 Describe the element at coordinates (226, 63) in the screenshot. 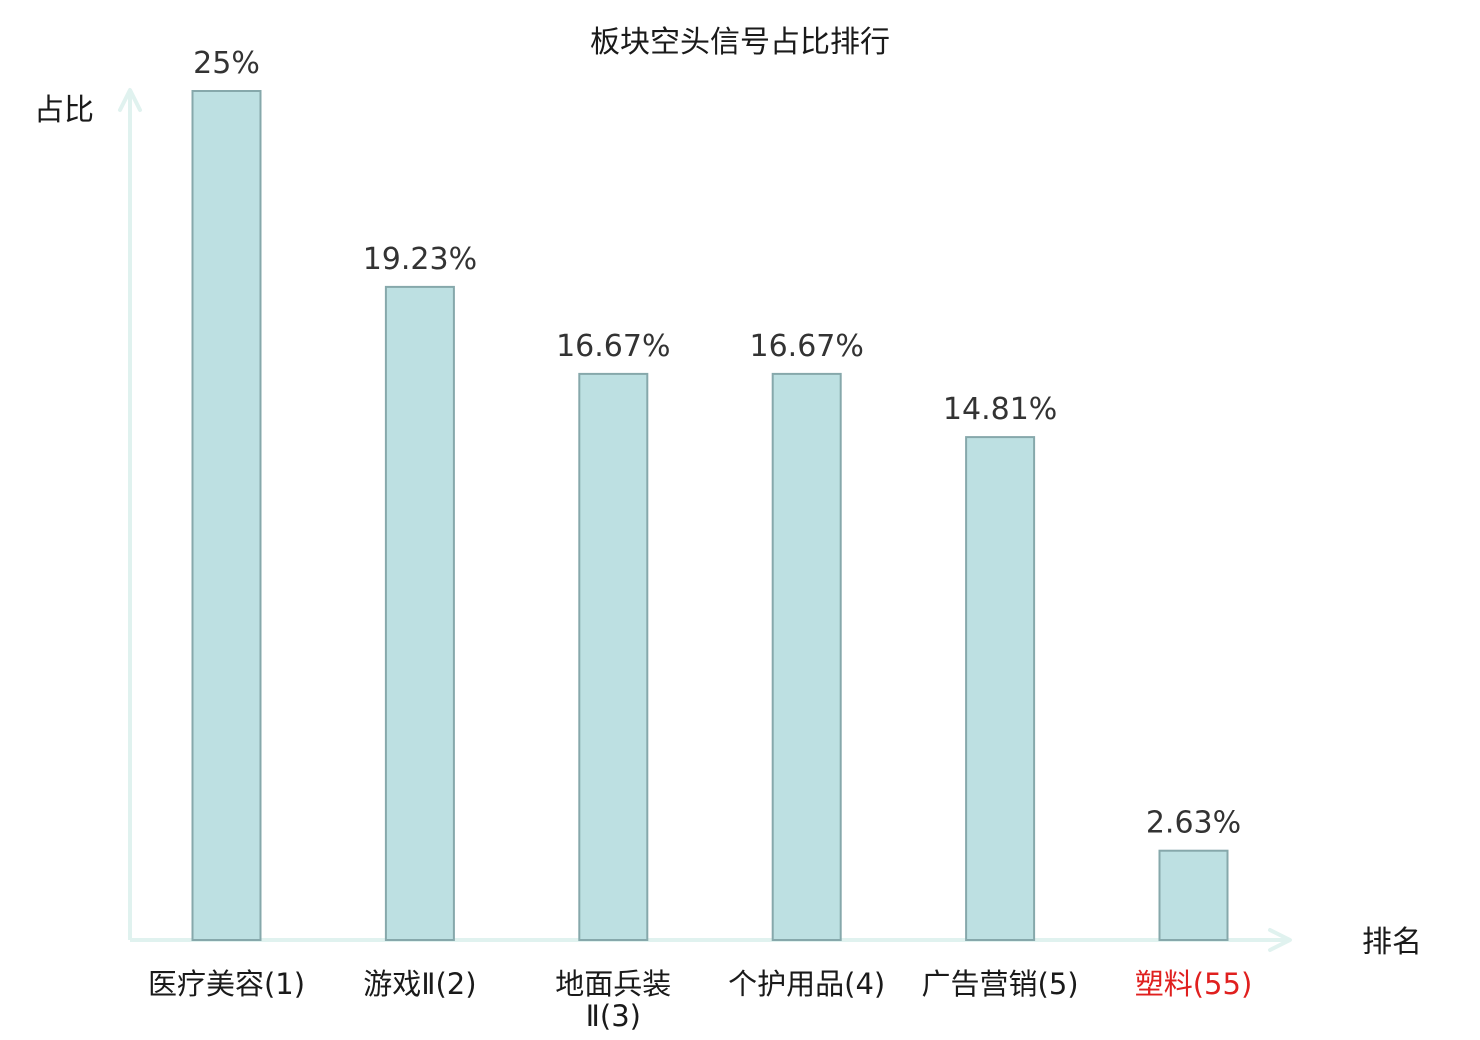

I see `value-label-1: 25%` at that location.